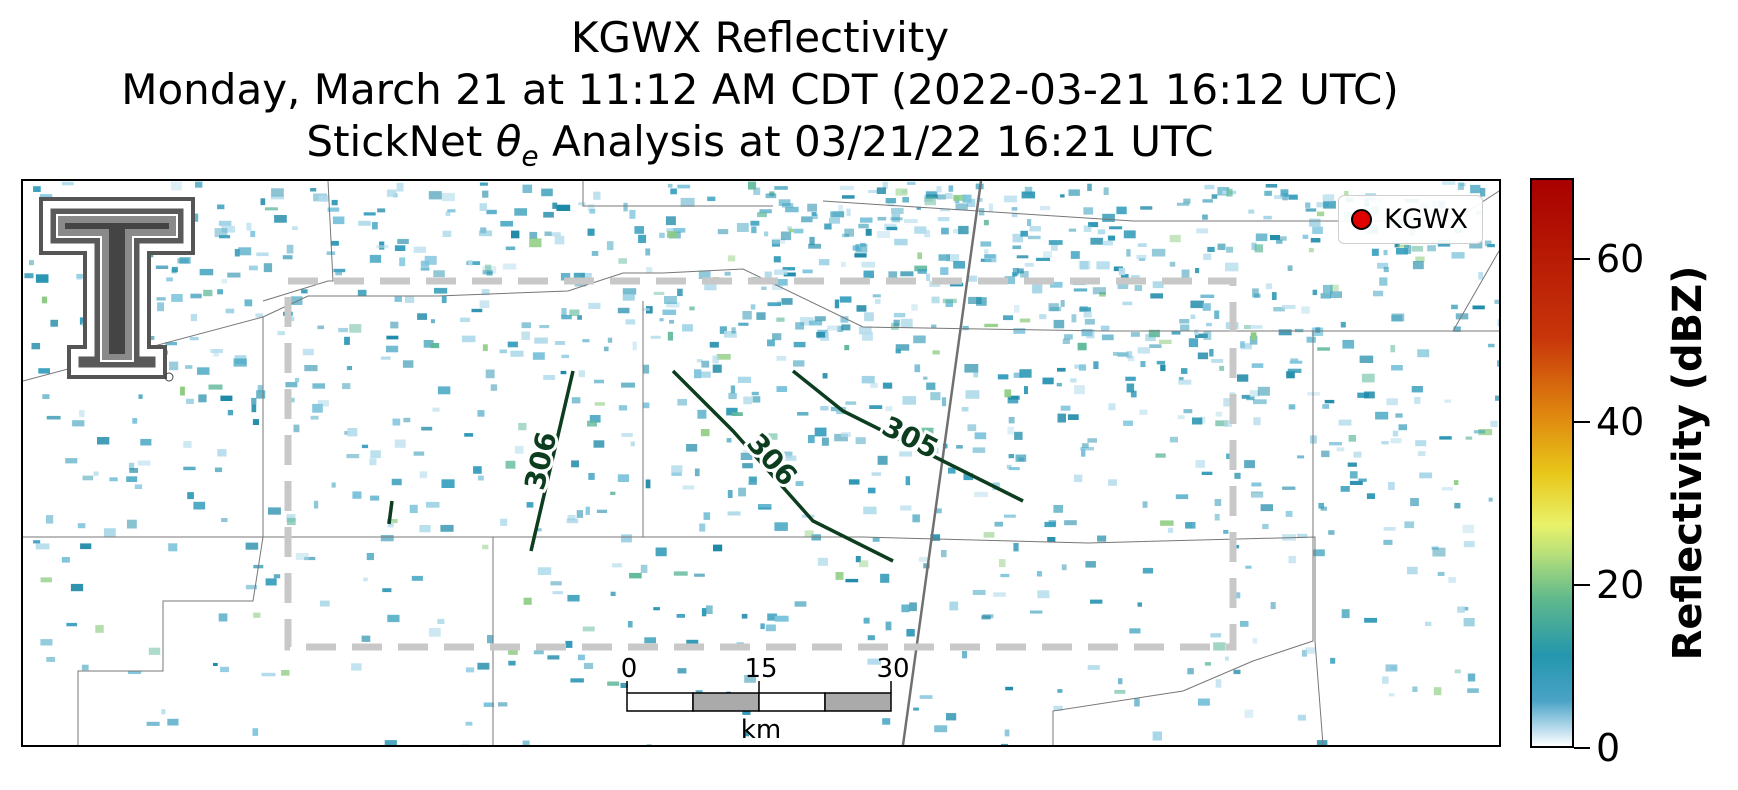 The image size is (1738, 790). What do you see at coordinates (390, 512) in the screenshot?
I see `contour-fragment` at bounding box center [390, 512].